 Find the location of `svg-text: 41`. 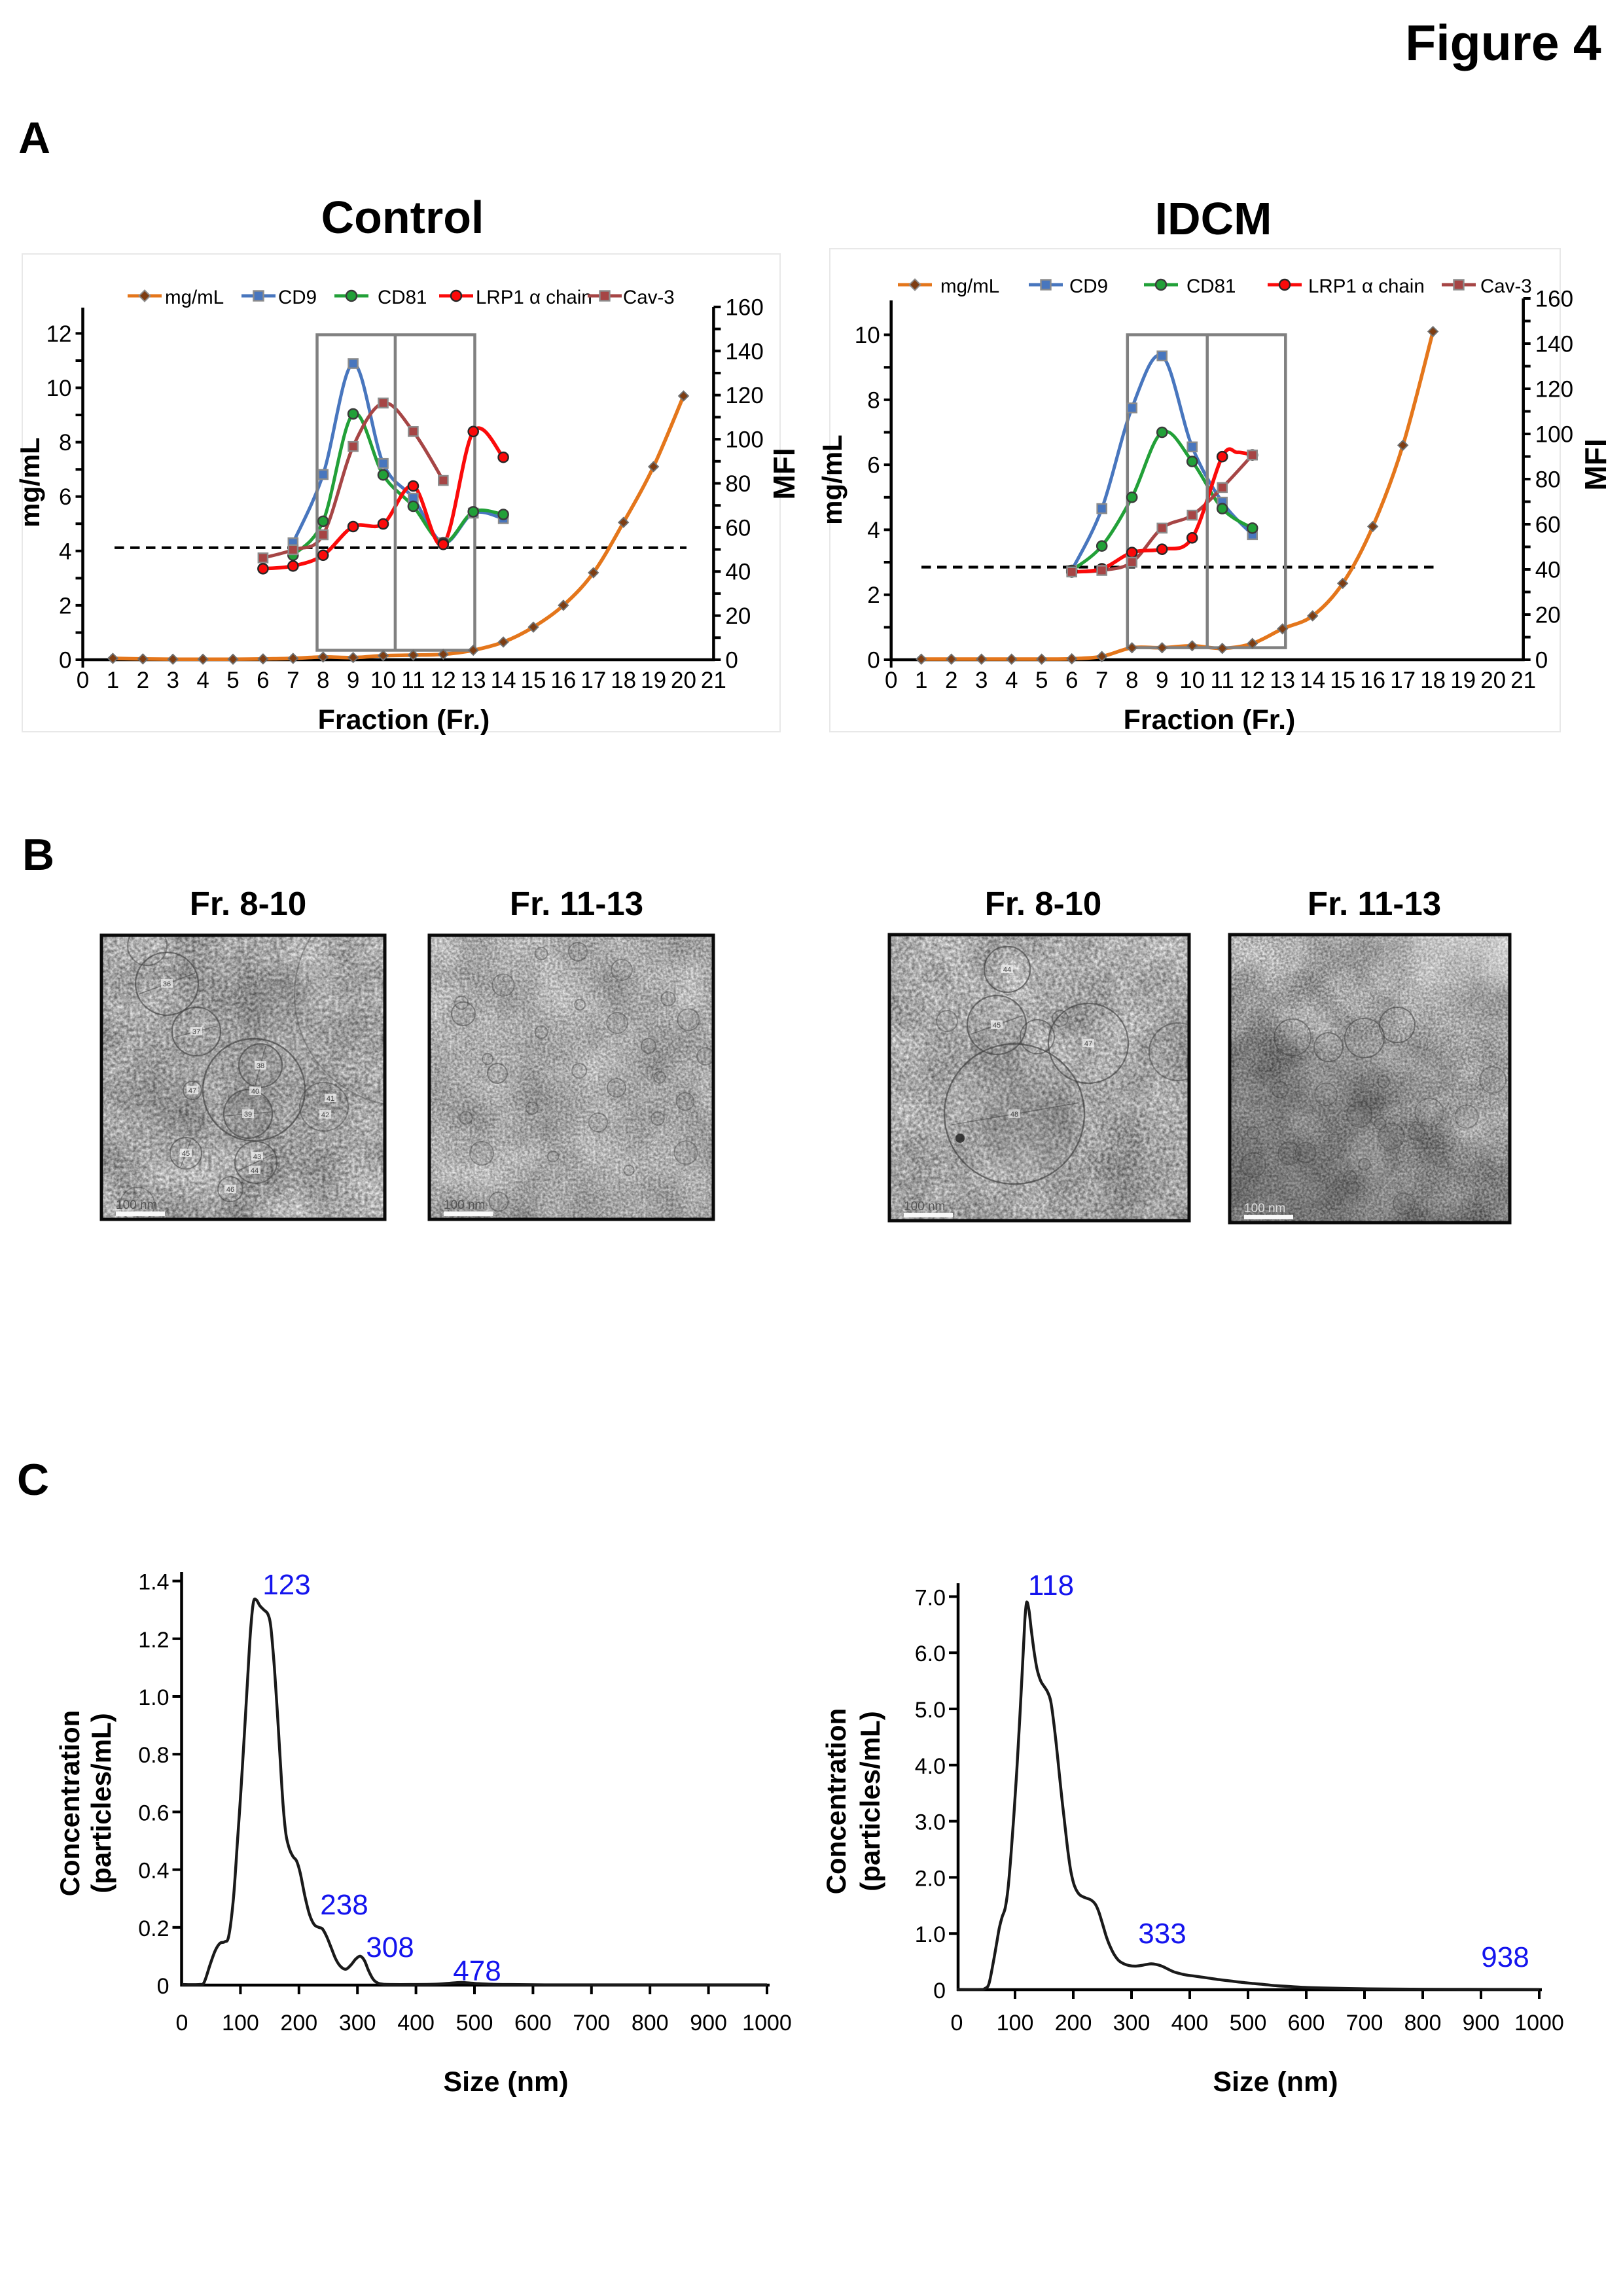

svg-text: 41 is located at coordinates (330, 1099).